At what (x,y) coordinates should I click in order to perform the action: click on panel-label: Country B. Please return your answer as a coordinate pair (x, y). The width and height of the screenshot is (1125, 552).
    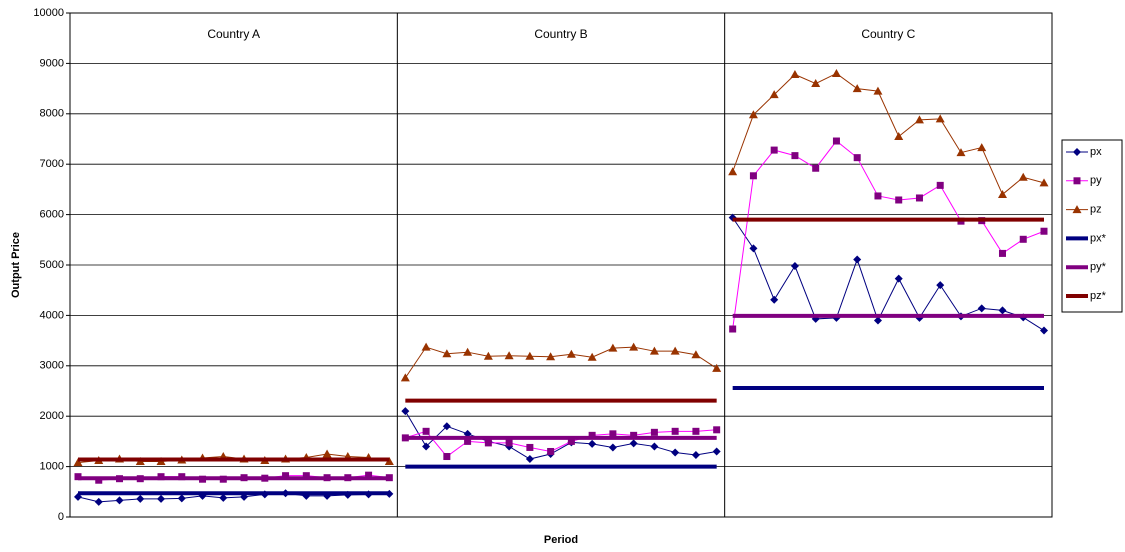
    Looking at the image, I should click on (560, 34).